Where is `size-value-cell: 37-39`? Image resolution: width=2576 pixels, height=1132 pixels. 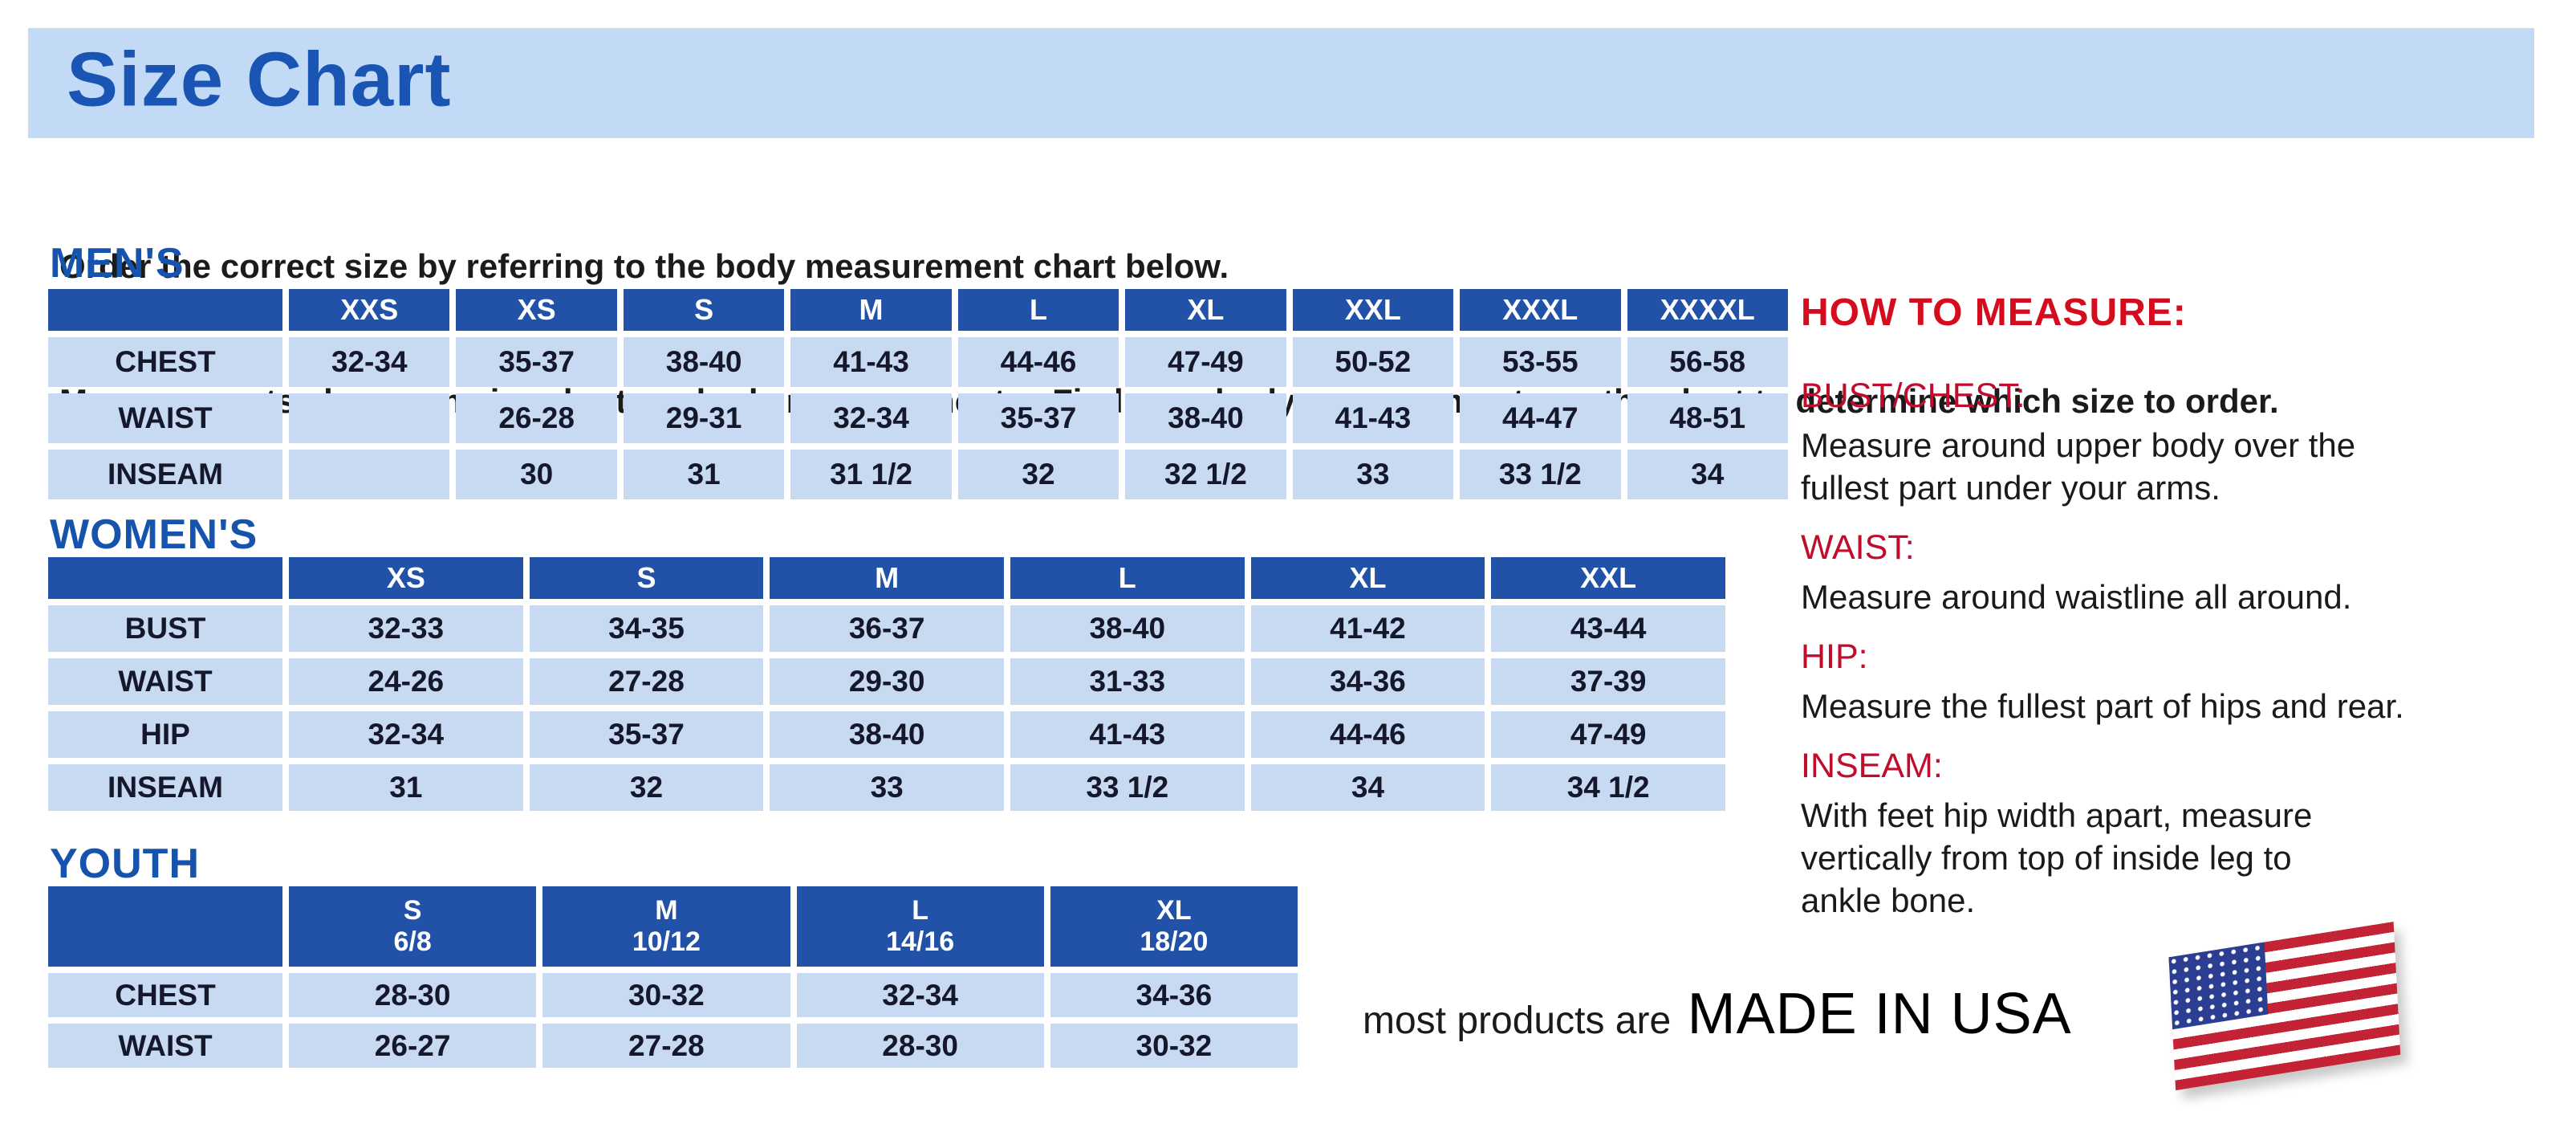
size-value-cell: 37-39 is located at coordinates (1608, 681).